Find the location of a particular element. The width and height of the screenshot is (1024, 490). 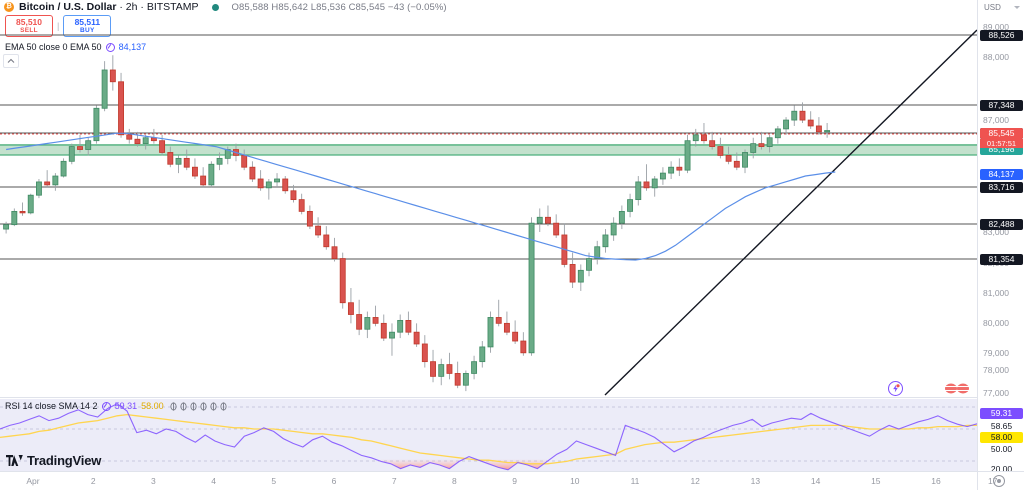

rsi-line is located at coordinates (488, 437).